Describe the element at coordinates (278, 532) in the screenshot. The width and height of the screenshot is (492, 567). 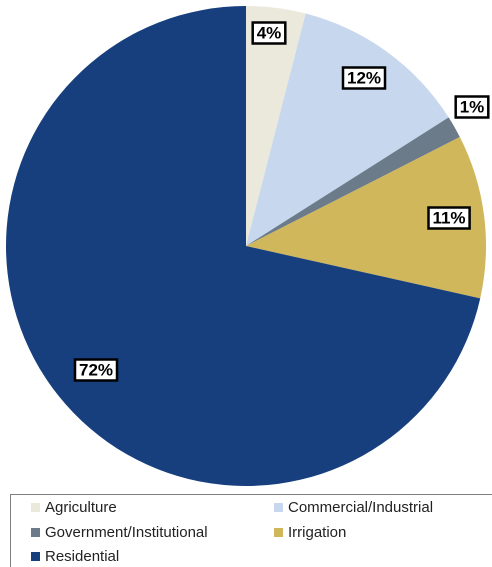
I see `legend-swatch-irrigation` at that location.